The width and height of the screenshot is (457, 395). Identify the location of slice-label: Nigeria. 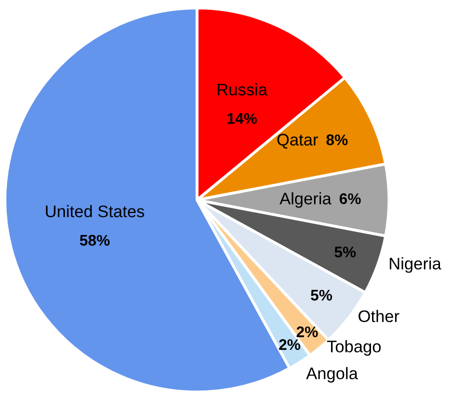
(416, 265).